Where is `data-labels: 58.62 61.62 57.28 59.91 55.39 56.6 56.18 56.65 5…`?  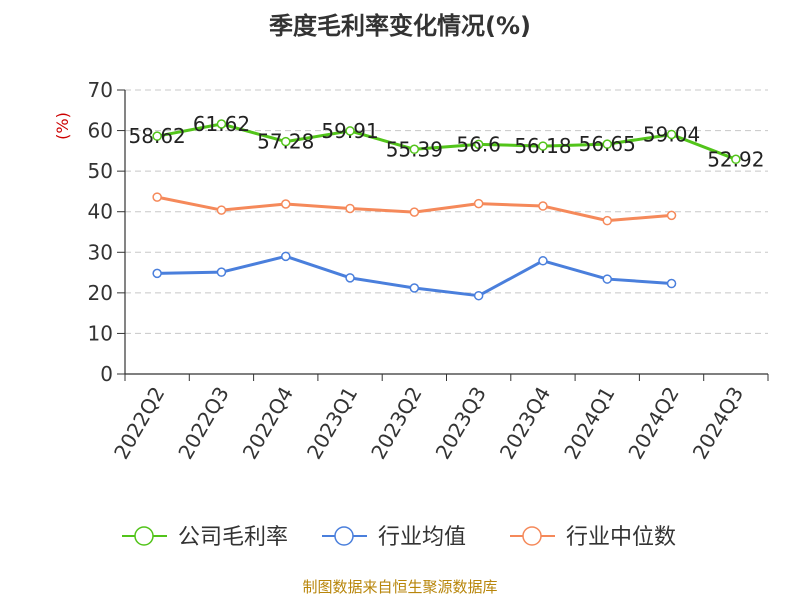
data-labels: 58.62 61.62 57.28 59.91 55.39 56.6 56.18 56.65 5… is located at coordinates (447, 141).